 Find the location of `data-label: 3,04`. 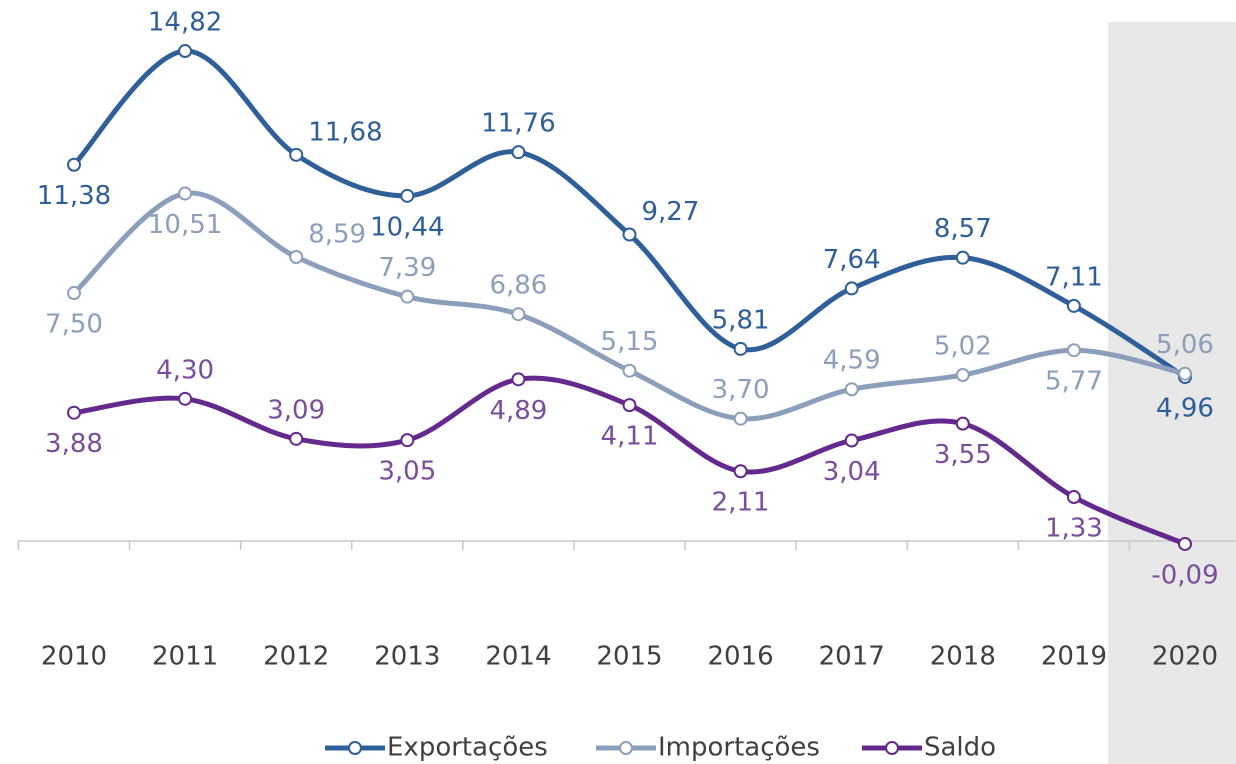

data-label: 3,04 is located at coordinates (852, 472).